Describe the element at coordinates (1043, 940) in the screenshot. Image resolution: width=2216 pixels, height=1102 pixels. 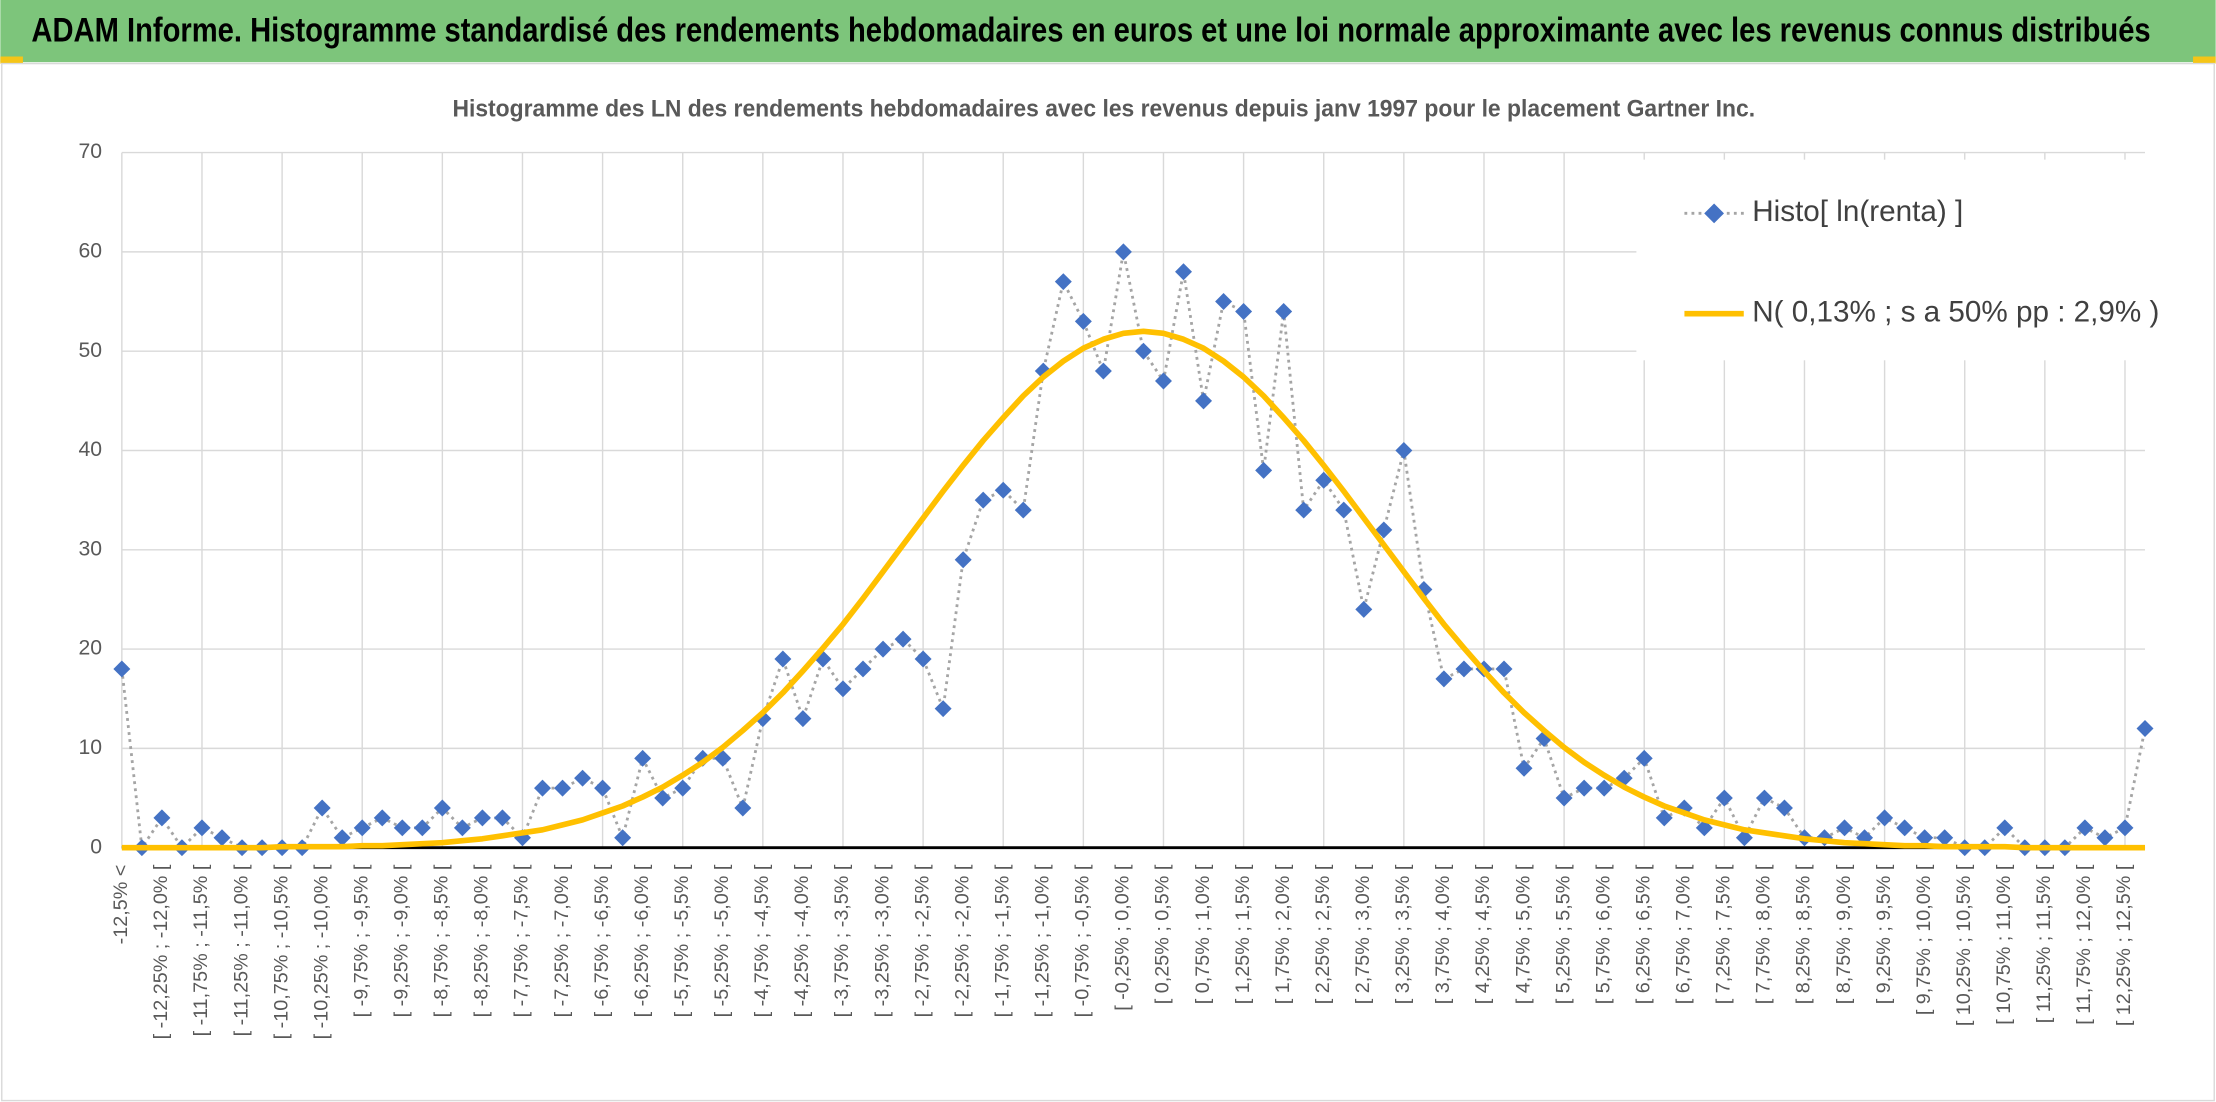
I see `x-tick-label: [ -1,25% ; -1,0% [` at that location.